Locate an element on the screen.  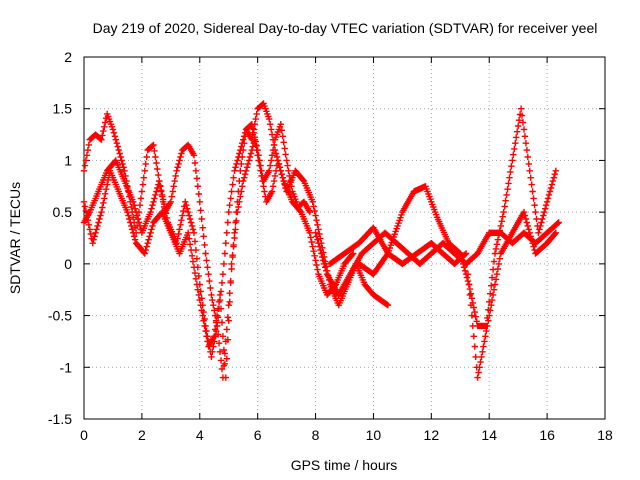
x-axis-label: GPS time / hours is located at coordinates (344, 465).